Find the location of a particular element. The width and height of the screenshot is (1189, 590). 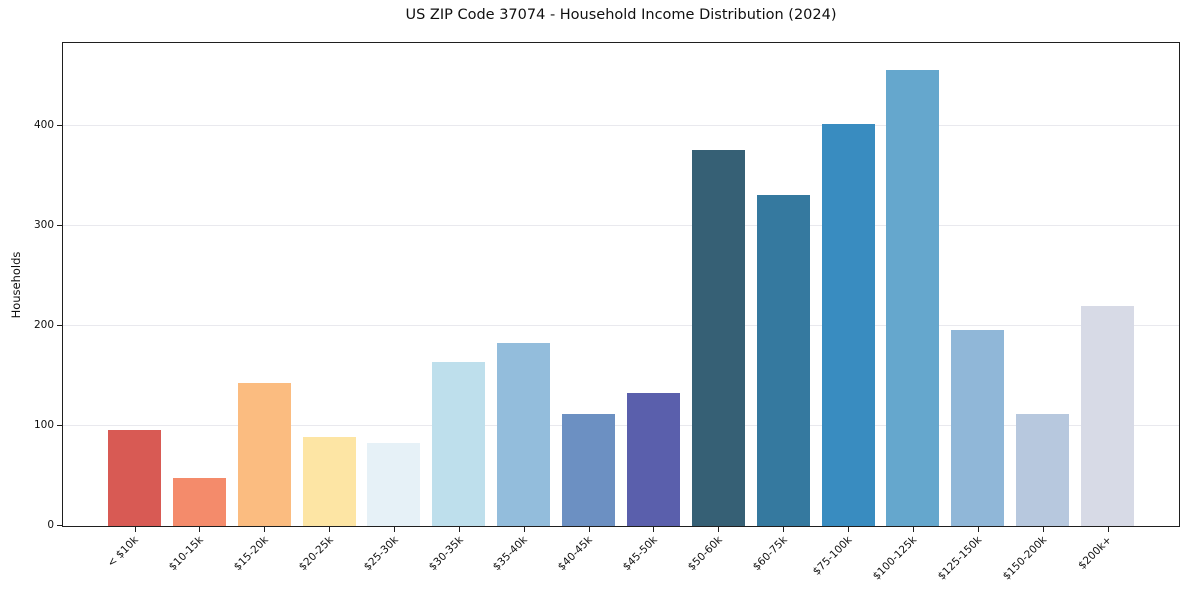

x-tick-label: $40-45k is located at coordinates (575, 554).